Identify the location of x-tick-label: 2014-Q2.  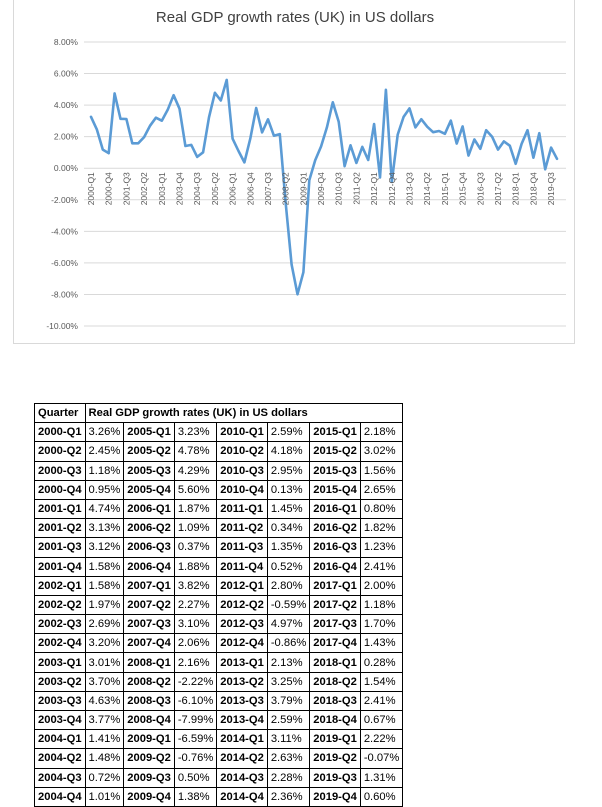
(427, 188).